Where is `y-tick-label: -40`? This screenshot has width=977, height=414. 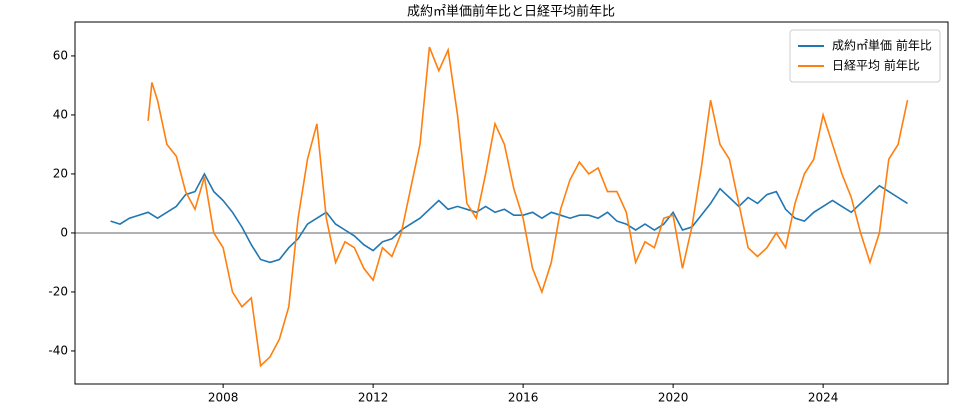
y-tick-label: -40 is located at coordinates (58, 350).